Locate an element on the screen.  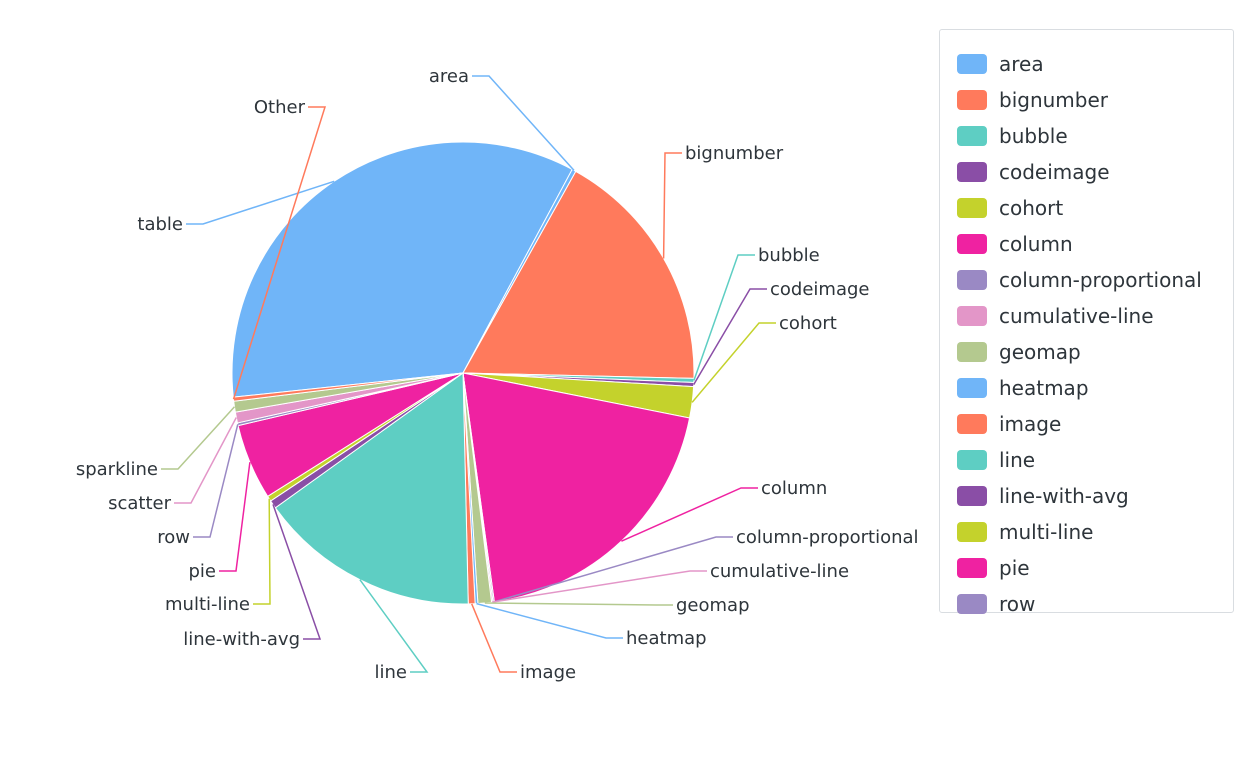
callout-label-row: row is located at coordinates (173, 537).